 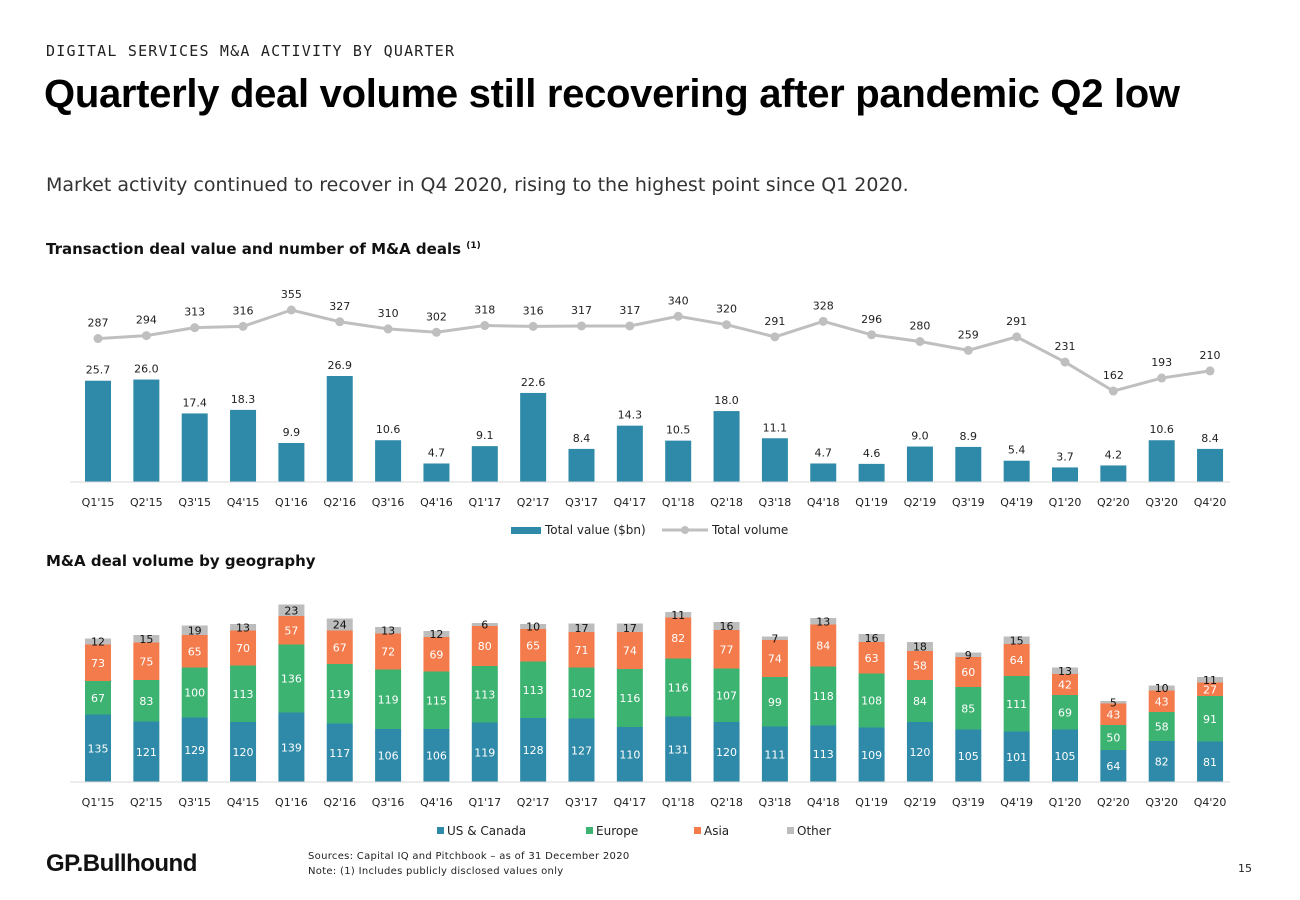 I want to click on geo-label-other: 12, so click(x=436, y=634).